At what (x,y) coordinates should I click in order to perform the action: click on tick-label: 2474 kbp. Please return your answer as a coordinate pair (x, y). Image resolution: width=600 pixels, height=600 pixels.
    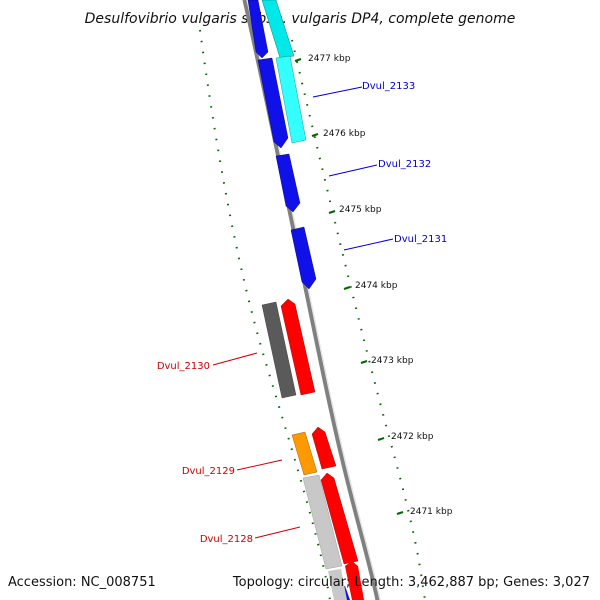
    Looking at the image, I should click on (376, 286).